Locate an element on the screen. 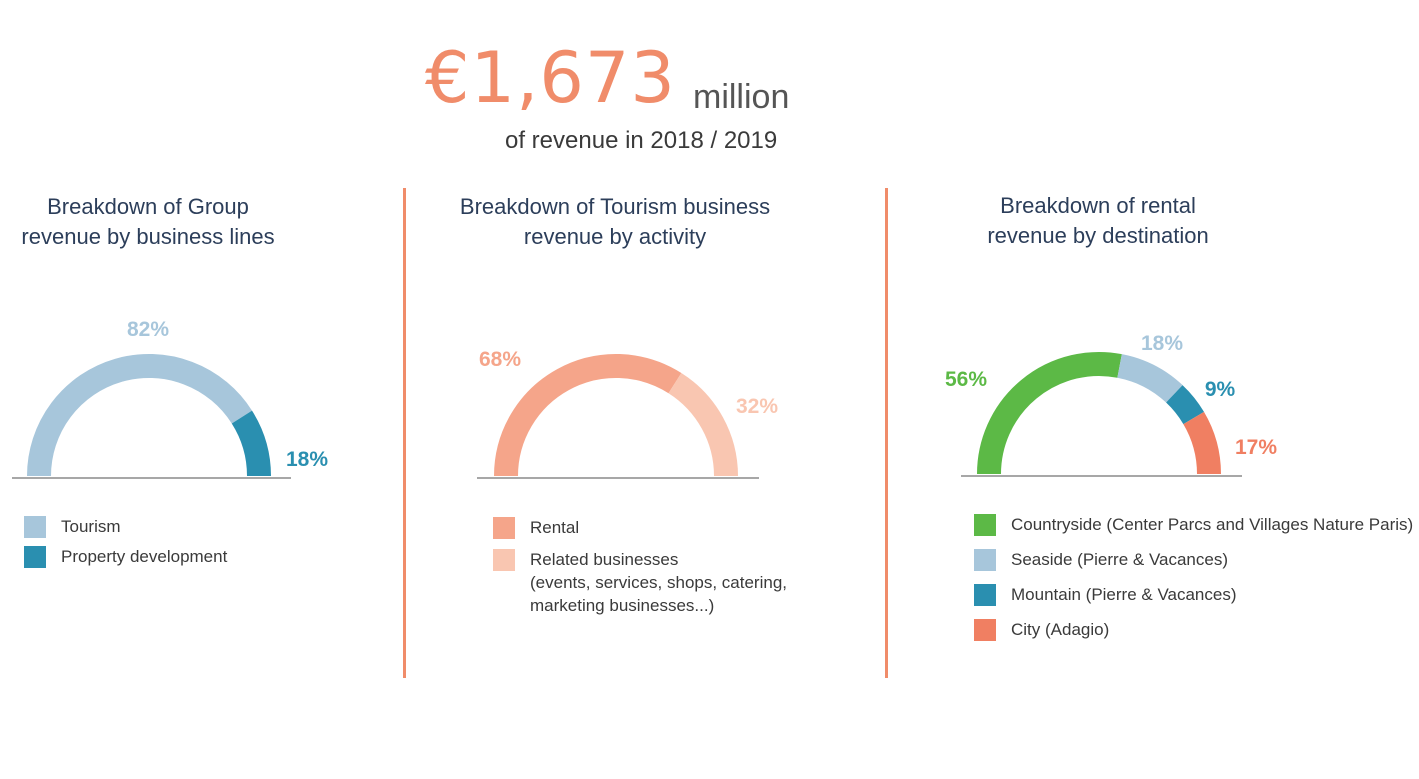  arc-segment-tourism is located at coordinates (140, 415).